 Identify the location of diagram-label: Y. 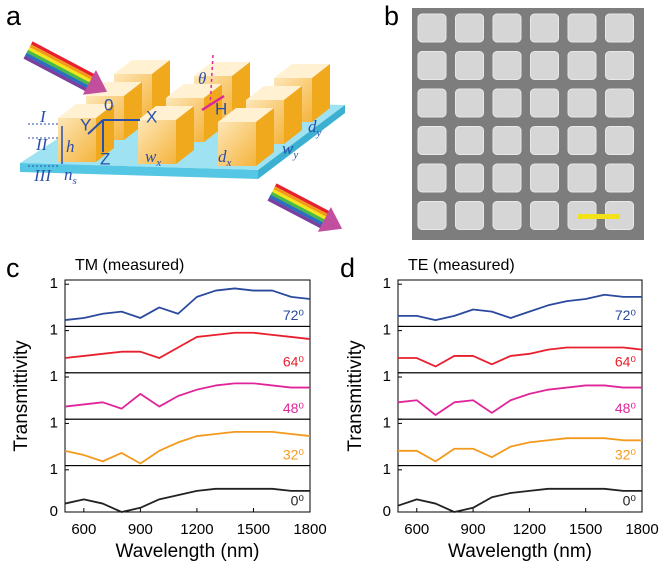
(85, 124).